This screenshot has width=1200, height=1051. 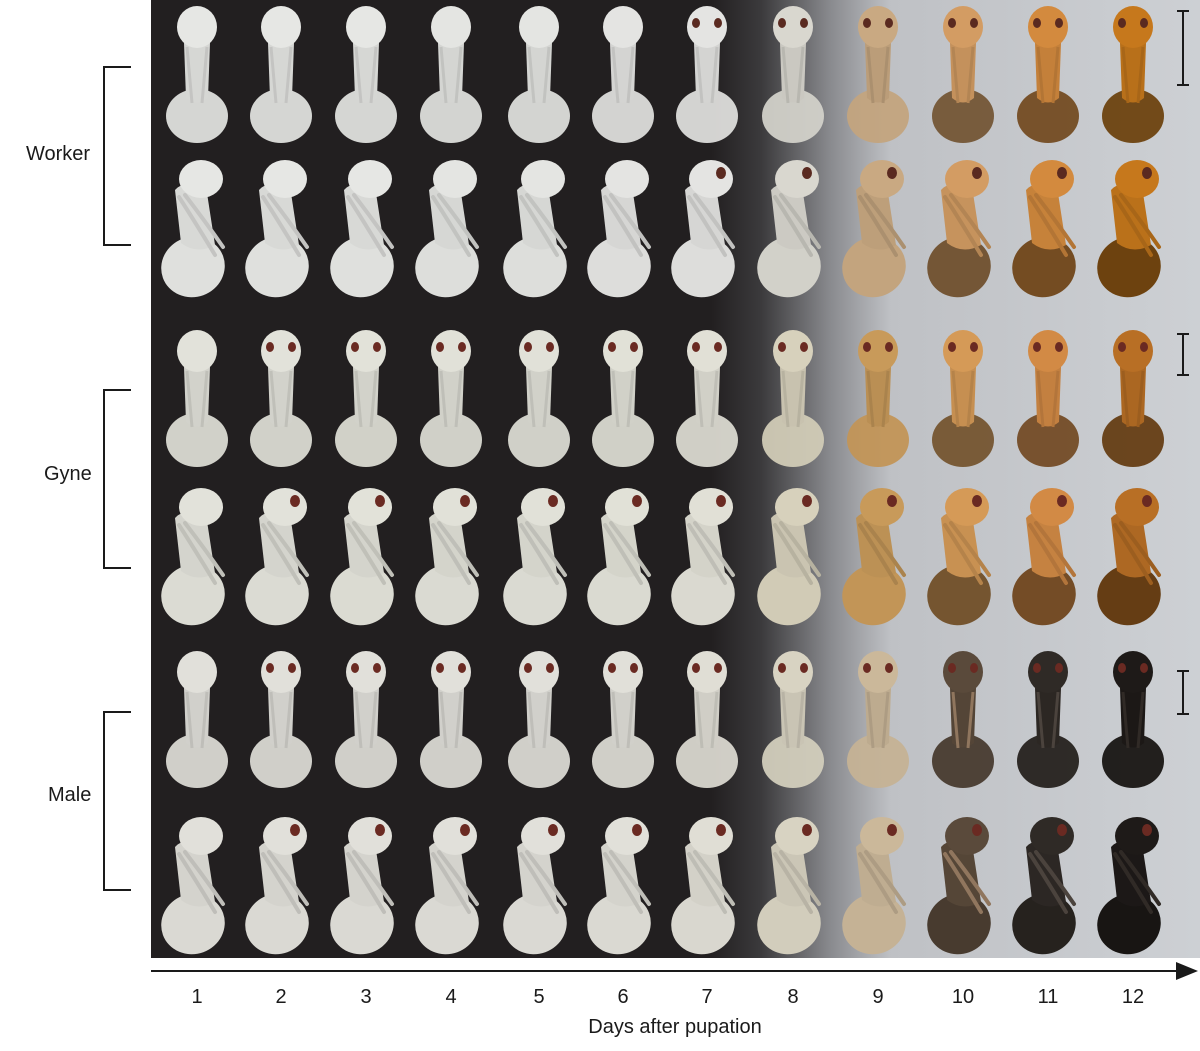 What do you see at coordinates (963, 997) in the screenshot?
I see `day-tick-10: 10` at bounding box center [963, 997].